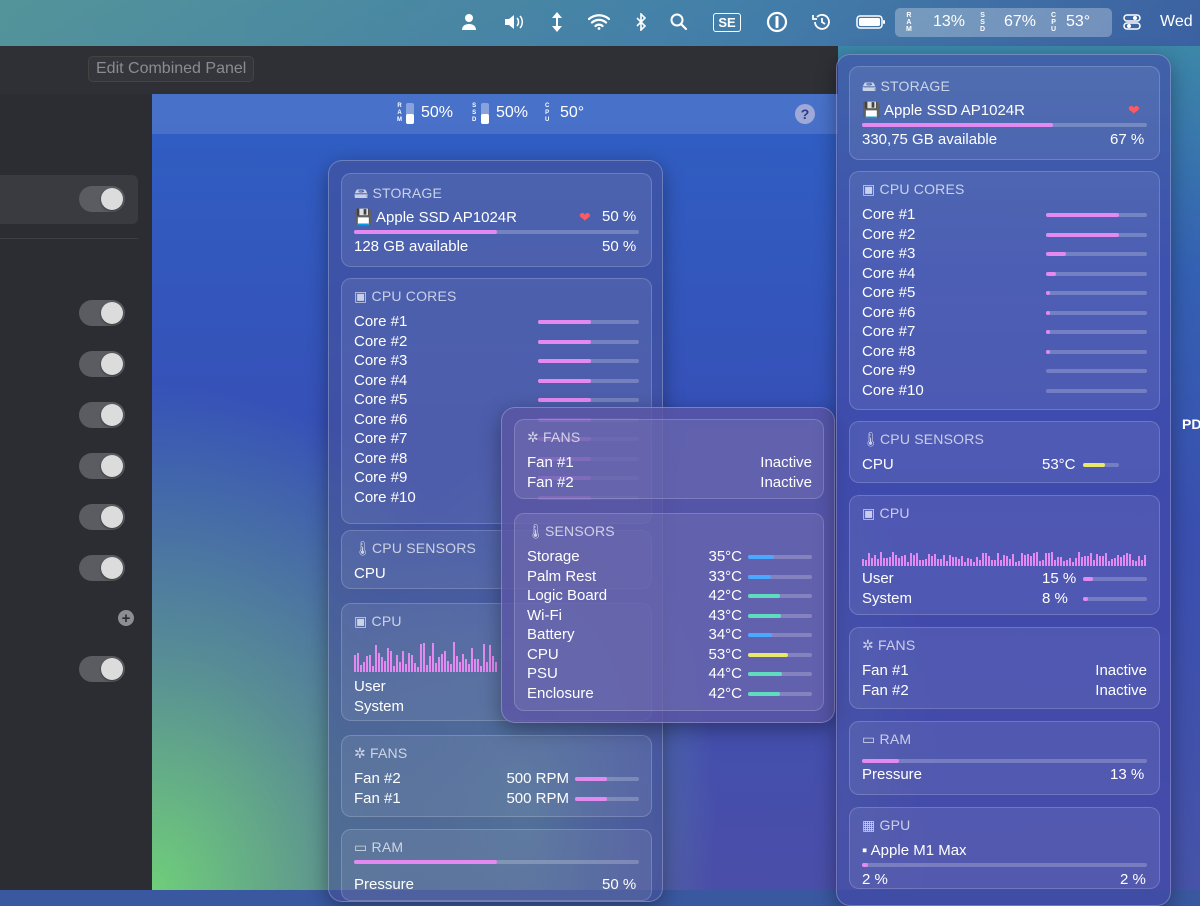 This screenshot has width=1200, height=906. Describe the element at coordinates (906, 86) in the screenshot. I see `storage-header: 🖴 STORAGE` at that location.